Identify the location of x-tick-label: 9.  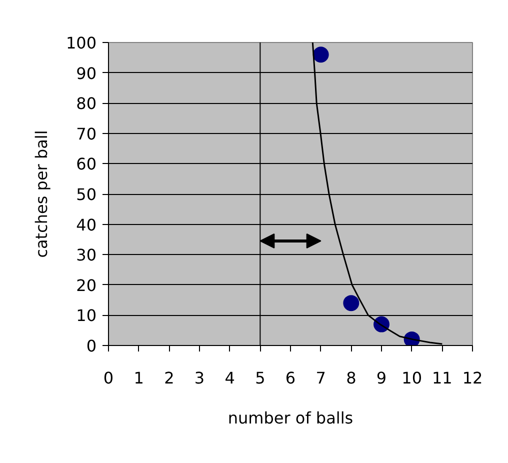
(381, 378).